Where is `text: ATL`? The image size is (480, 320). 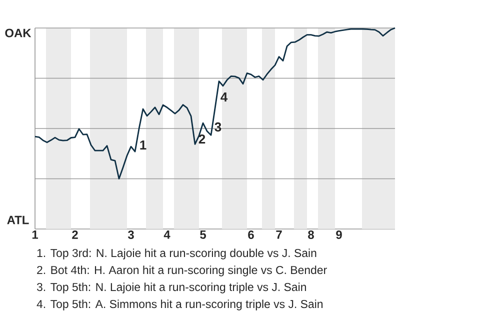
text: ATL is located at coordinates (18, 220).